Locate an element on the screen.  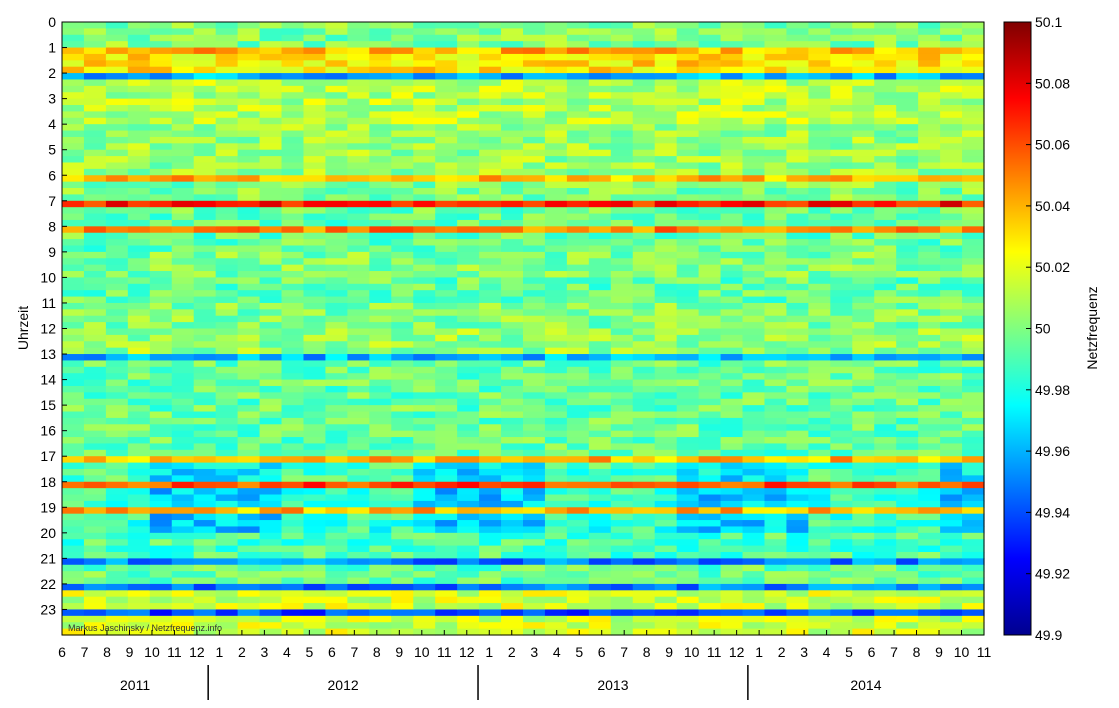
y-tick-label: 11 is located at coordinates (48, 303).